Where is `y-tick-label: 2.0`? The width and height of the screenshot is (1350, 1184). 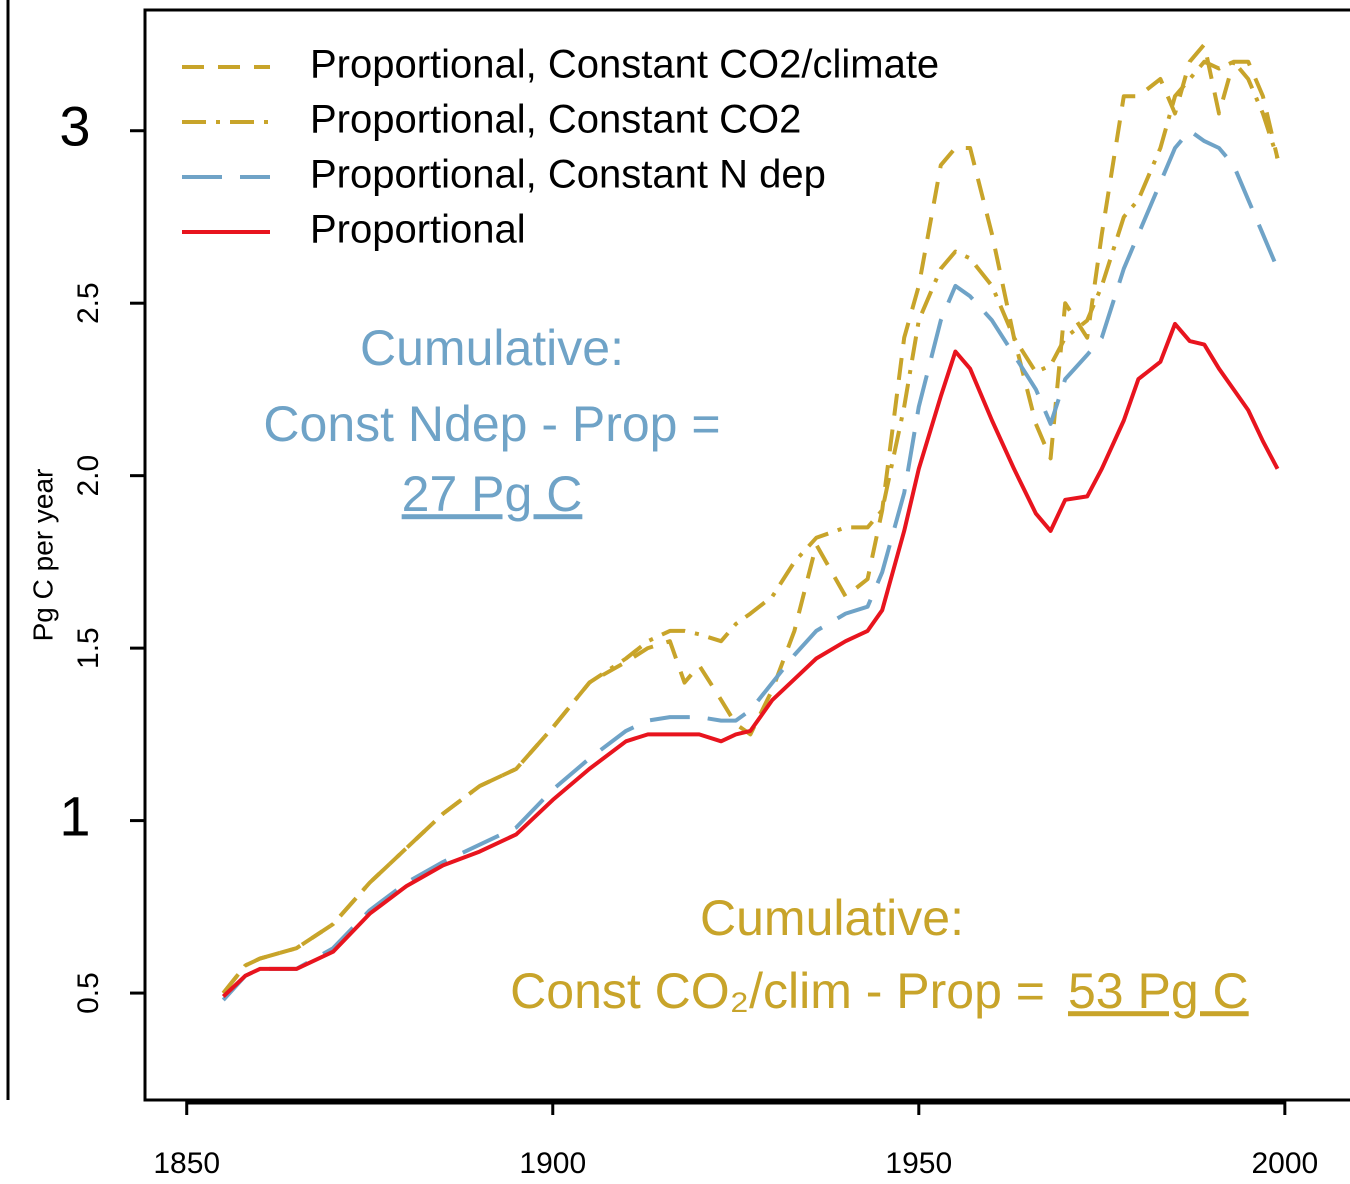 y-tick-label: 2.0 is located at coordinates (88, 476).